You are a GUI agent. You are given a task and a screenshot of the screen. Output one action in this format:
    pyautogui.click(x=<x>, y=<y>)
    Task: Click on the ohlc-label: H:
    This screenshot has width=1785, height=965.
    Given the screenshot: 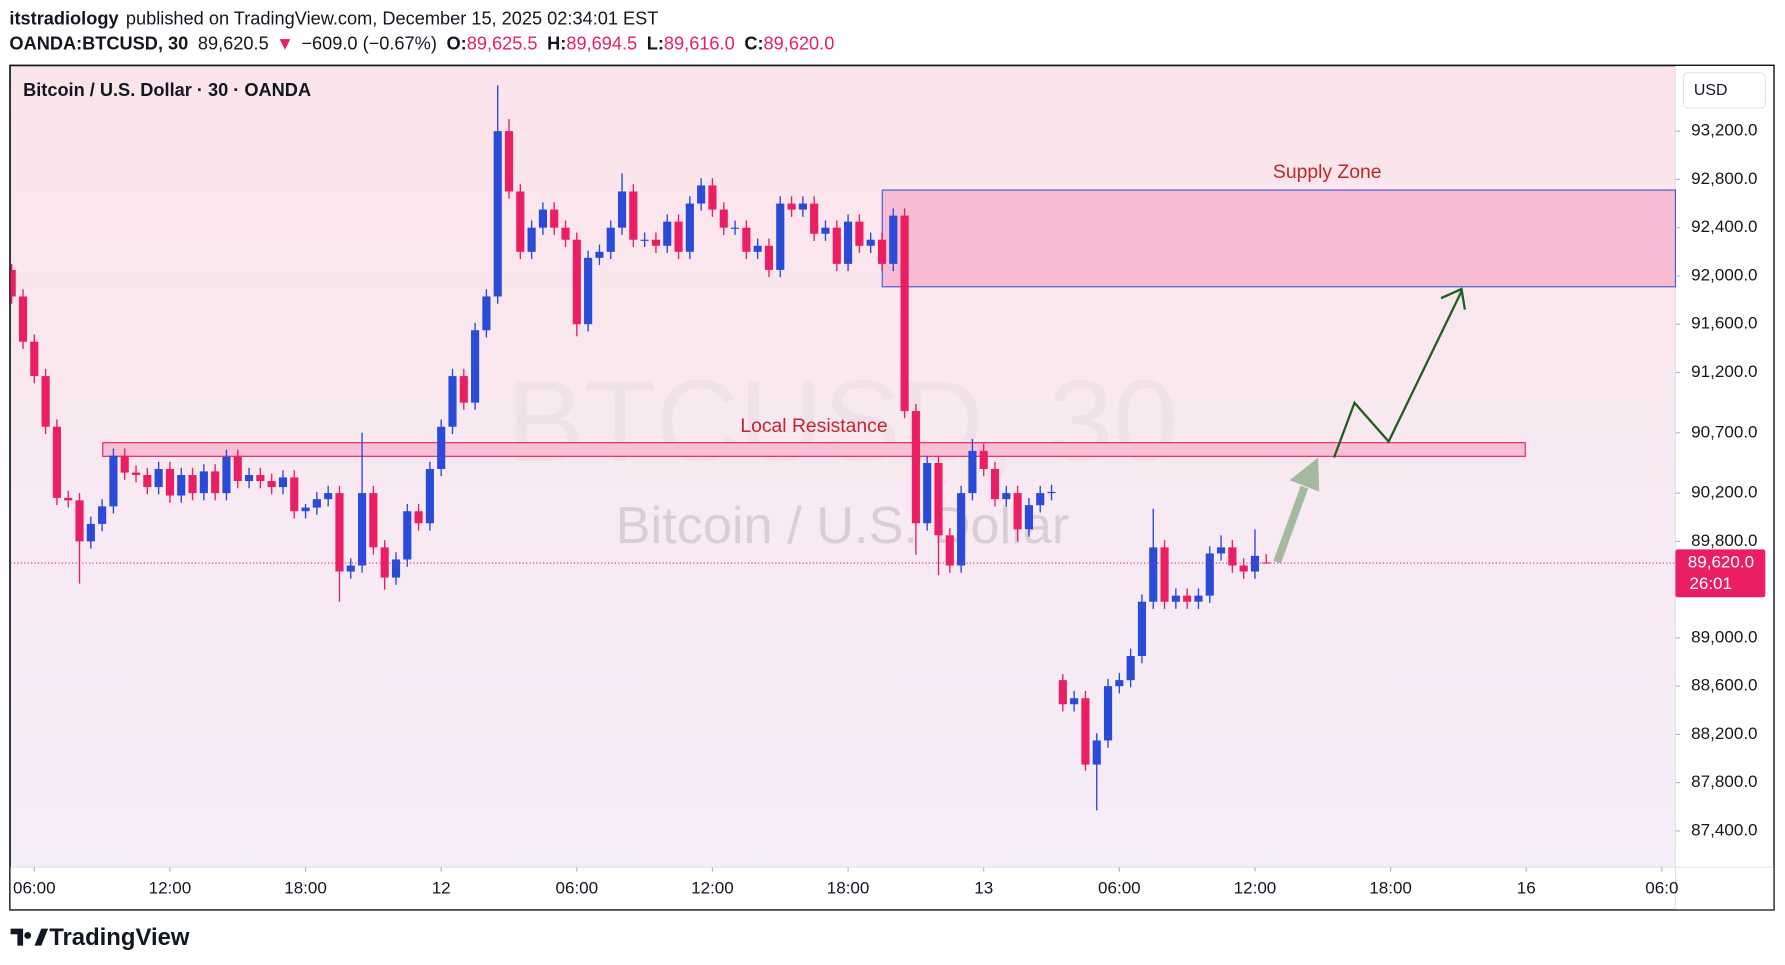 What is the action you would take?
    pyautogui.click(x=556, y=43)
    